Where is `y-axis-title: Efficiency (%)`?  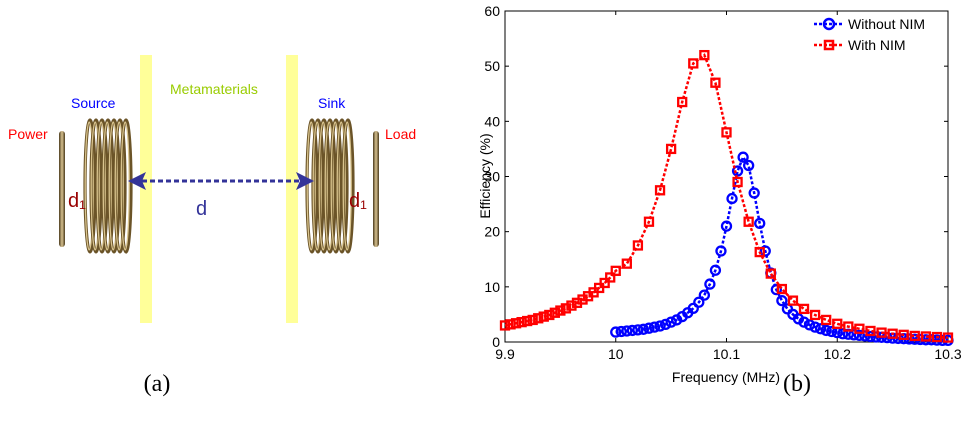
y-axis-title: Efficiency (%) is located at coordinates (485, 175).